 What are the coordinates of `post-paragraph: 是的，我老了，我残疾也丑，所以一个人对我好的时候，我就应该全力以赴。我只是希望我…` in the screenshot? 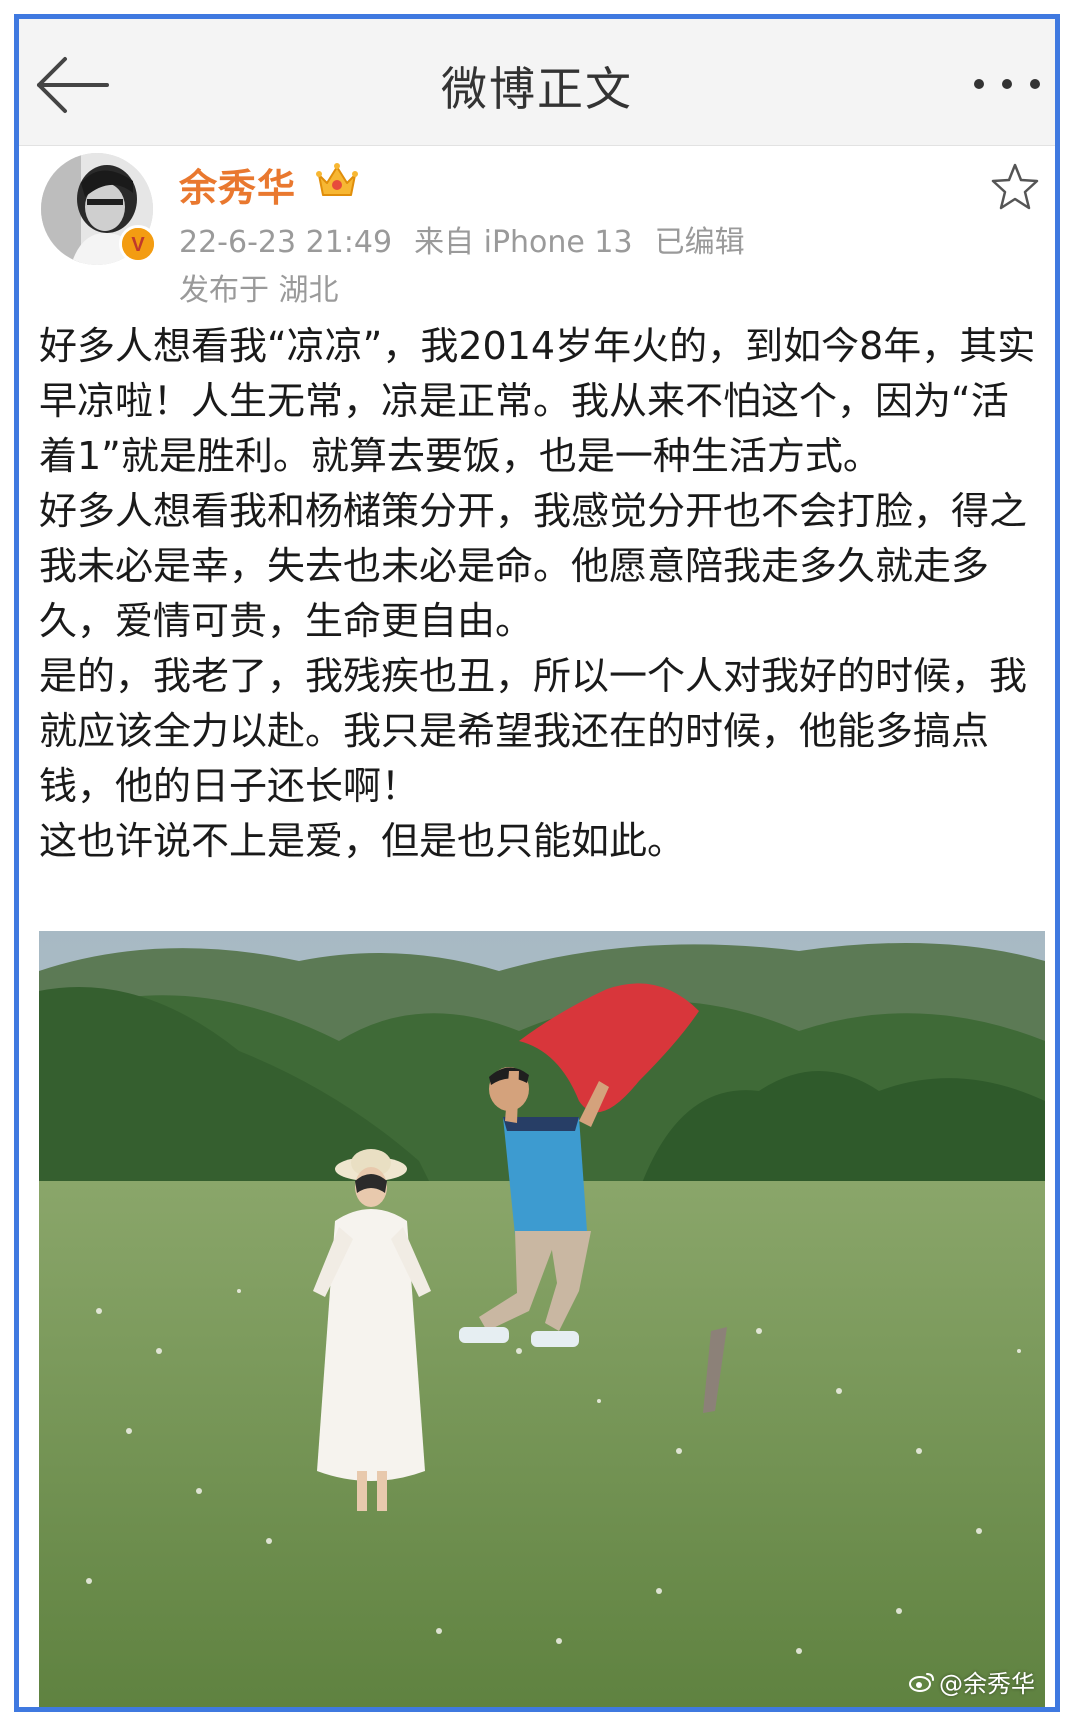 It's located at (533, 731).